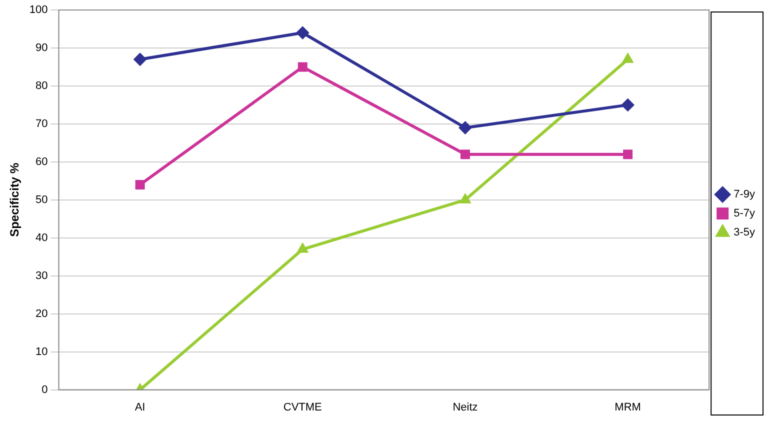 The width and height of the screenshot is (773, 423). Describe the element at coordinates (42, 86) in the screenshot. I see `y-tick-label: 80` at that location.